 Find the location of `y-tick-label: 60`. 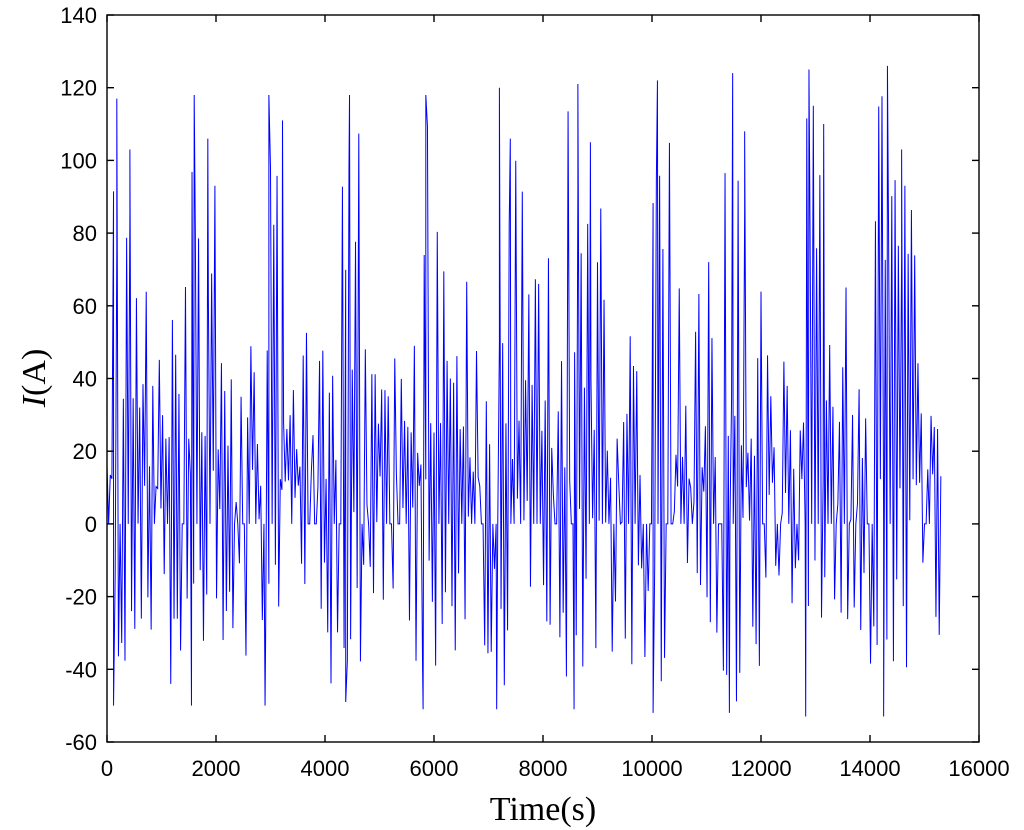

y-tick-label: 60 is located at coordinates (85, 306).